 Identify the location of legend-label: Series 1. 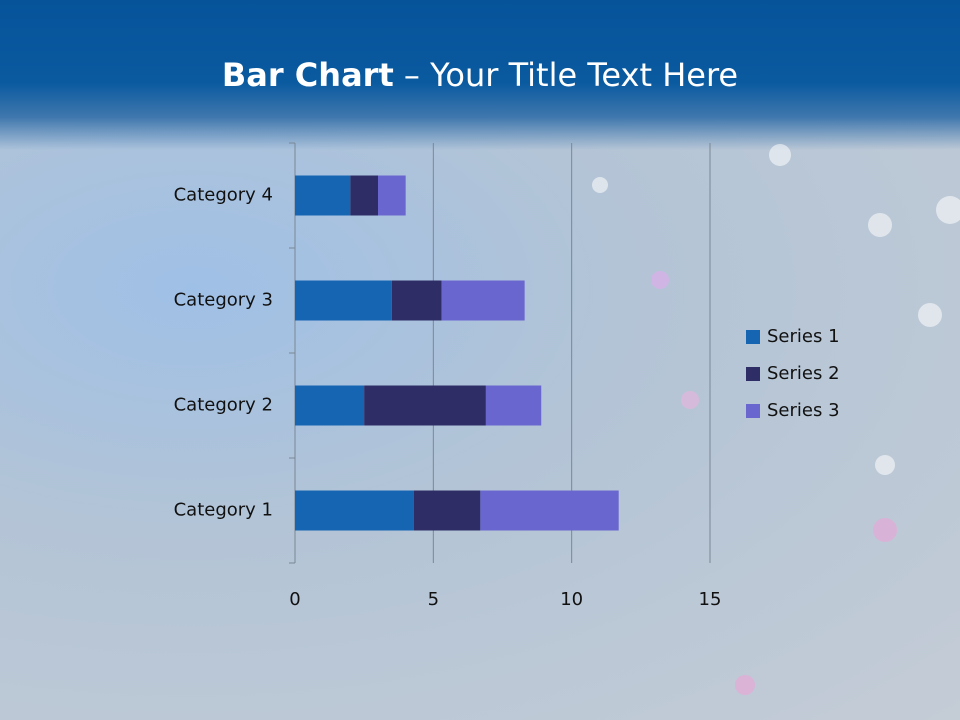
(803, 336).